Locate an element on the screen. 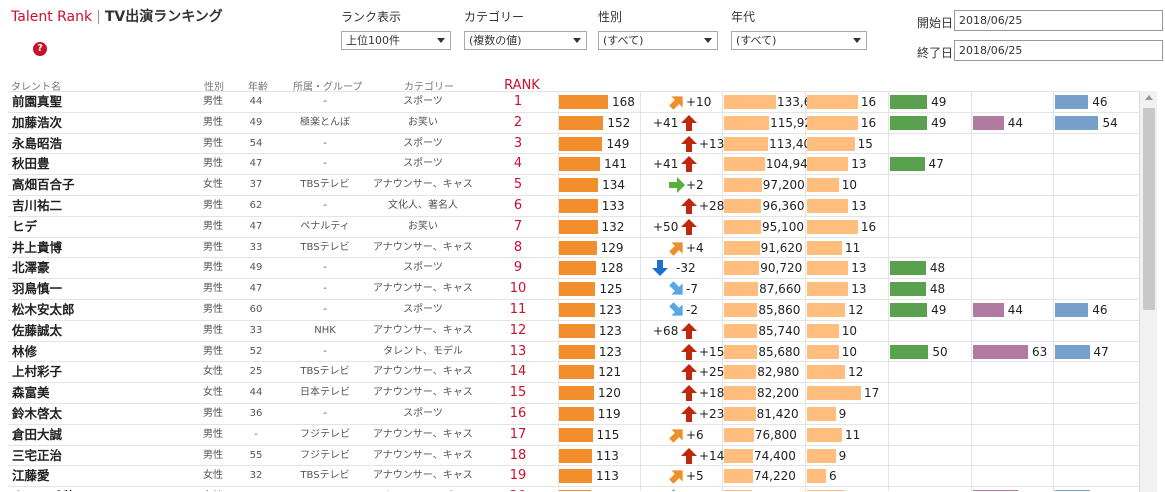  segment-3-value: 54 is located at coordinates (1110, 122).